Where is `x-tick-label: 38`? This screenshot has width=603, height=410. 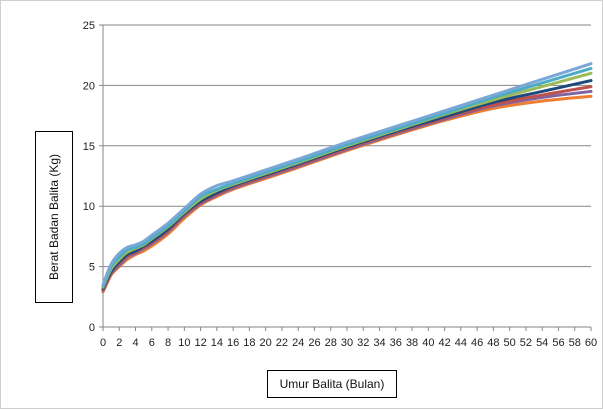 x-tick-label: 38 is located at coordinates (412, 343).